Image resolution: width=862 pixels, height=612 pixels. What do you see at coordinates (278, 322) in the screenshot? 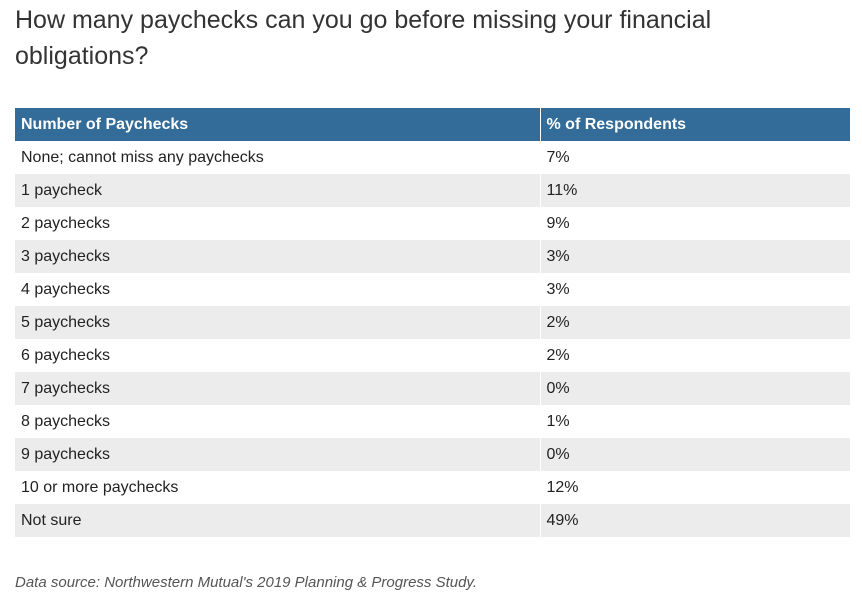
I see `cell-number-of-paychecks: 5 paychecks` at bounding box center [278, 322].